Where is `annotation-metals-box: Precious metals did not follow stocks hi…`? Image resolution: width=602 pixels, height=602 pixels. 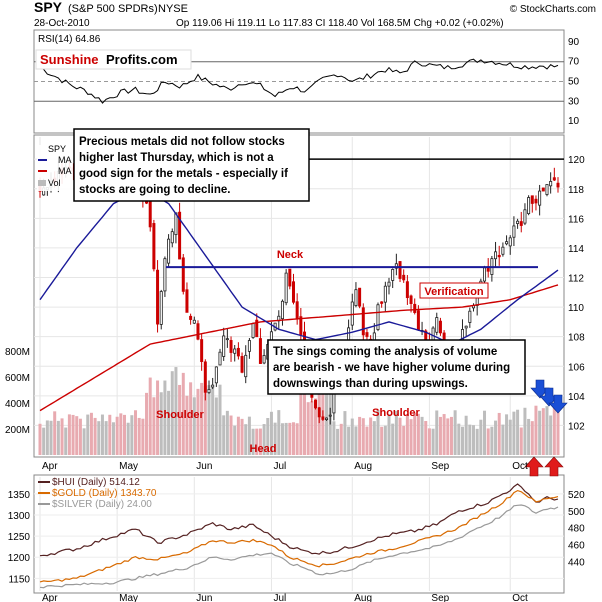
annotation-metals-box: Precious metals did not follow stocks hi… is located at coordinates (191, 165).